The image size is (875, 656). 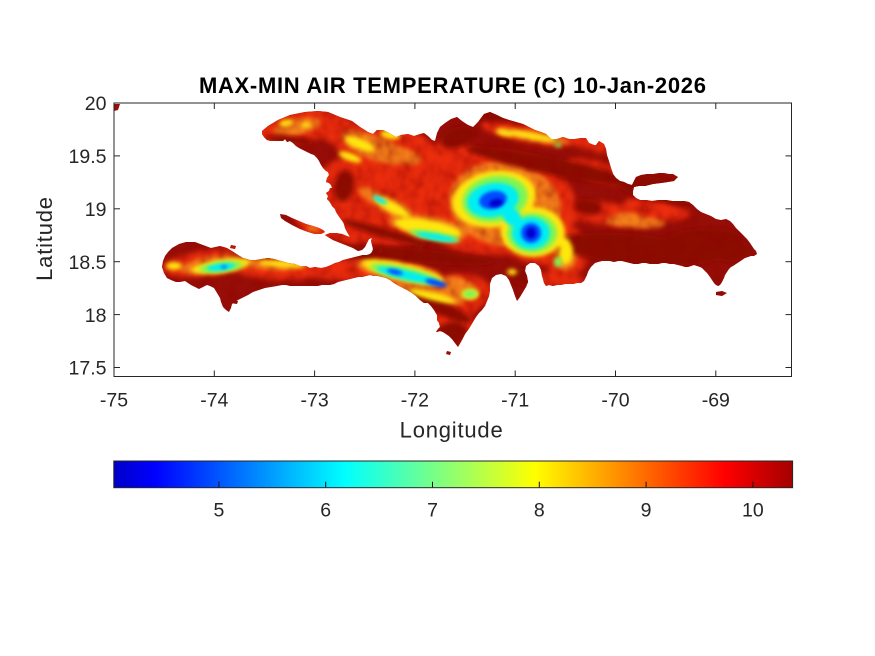 I want to click on svg-text: 19.5, so click(x=88, y=157).